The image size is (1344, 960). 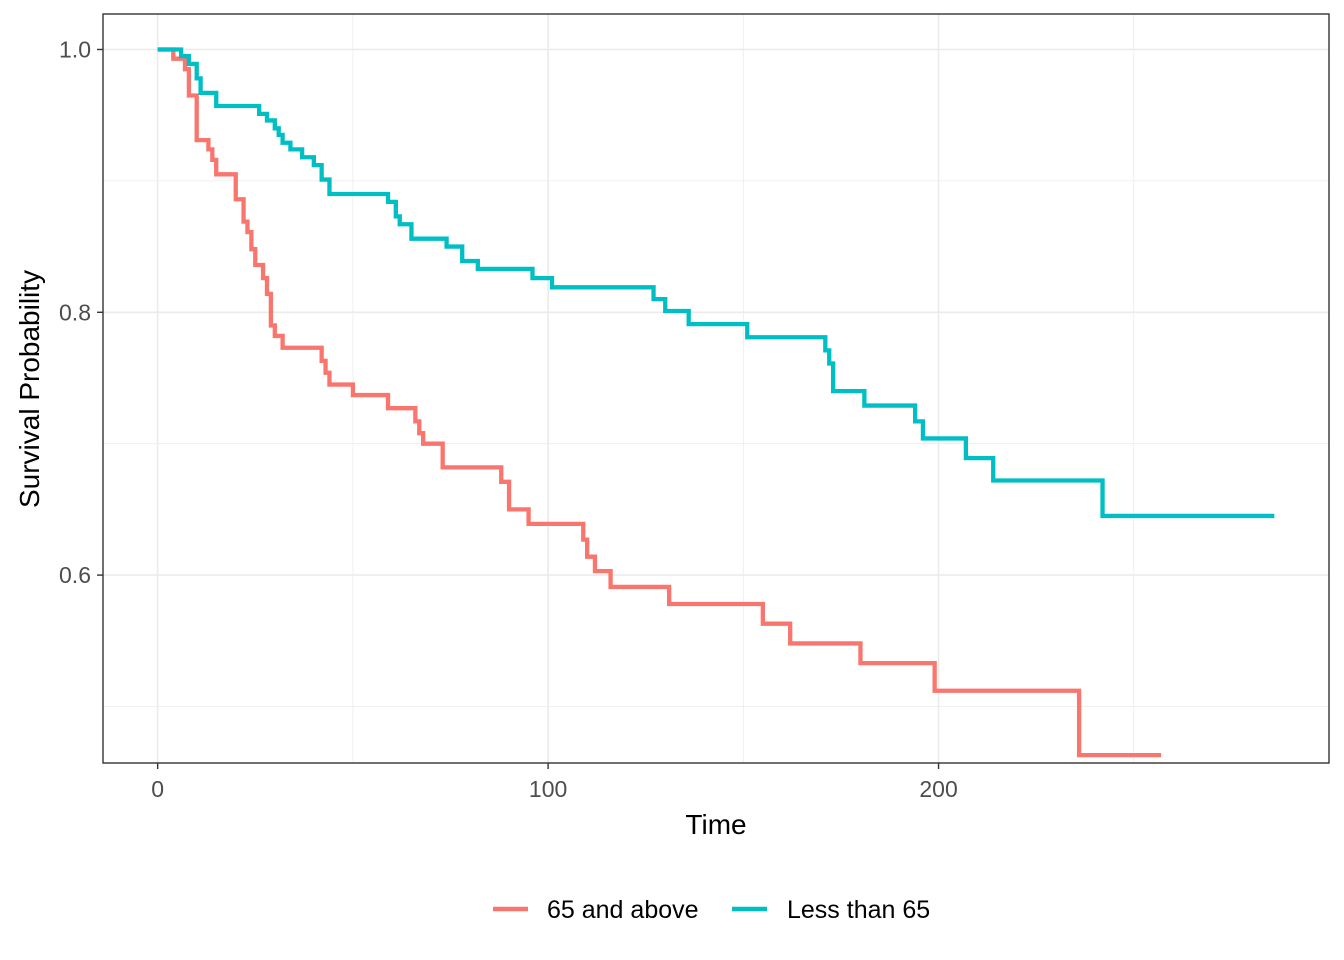 What do you see at coordinates (548, 789) in the screenshot?
I see `x-tick-label: 100` at bounding box center [548, 789].